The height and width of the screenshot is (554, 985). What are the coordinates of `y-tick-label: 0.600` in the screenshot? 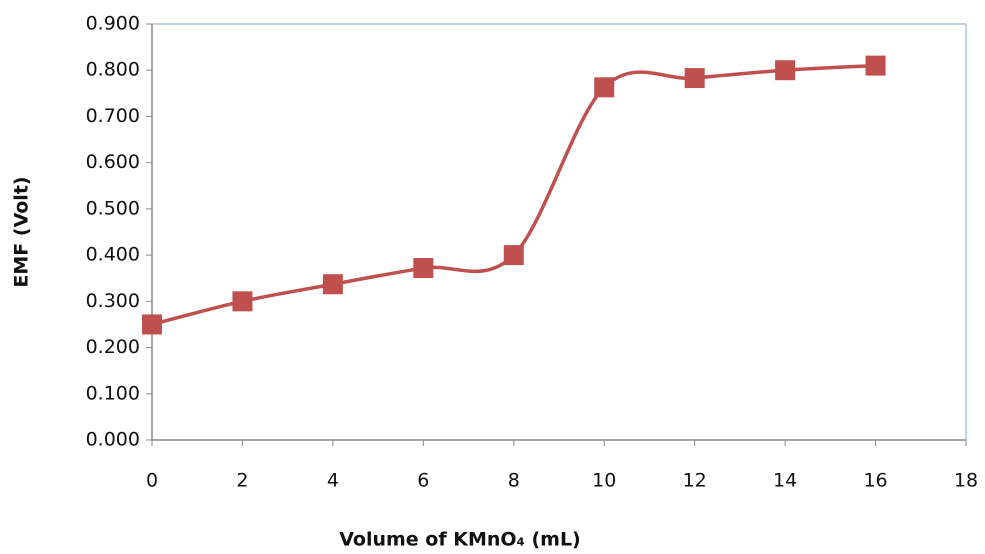 It's located at (113, 162).